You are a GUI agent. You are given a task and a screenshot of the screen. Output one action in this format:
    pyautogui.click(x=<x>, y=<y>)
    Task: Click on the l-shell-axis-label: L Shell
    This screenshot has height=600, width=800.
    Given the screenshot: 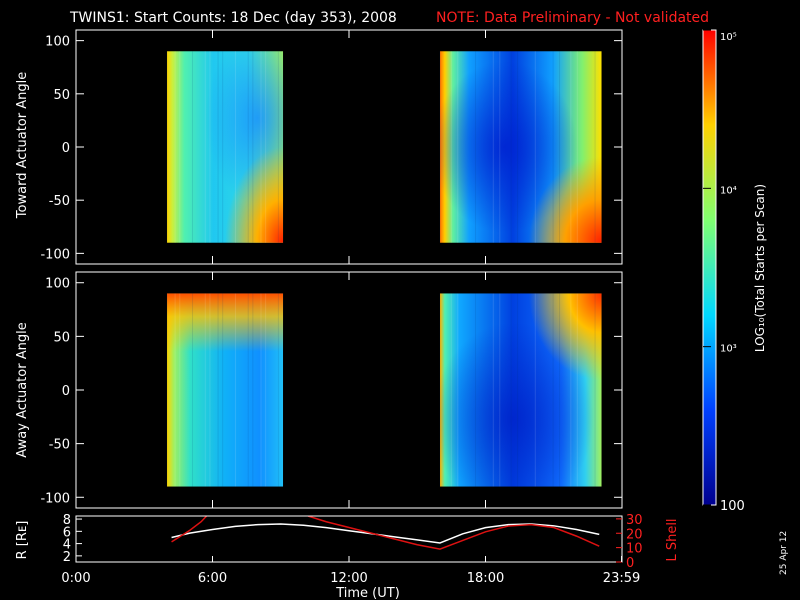 What is the action you would take?
    pyautogui.click(x=672, y=539)
    